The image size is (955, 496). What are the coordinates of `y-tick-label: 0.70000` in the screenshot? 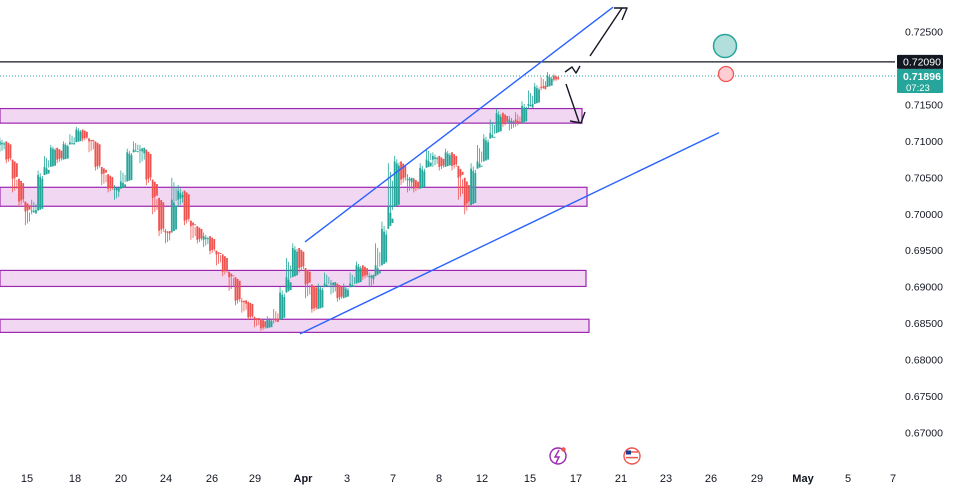 It's located at (924, 215).